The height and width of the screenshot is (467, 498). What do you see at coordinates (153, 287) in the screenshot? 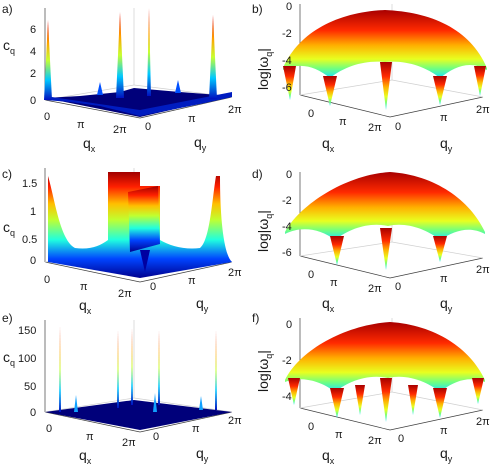
I see `ytick-c-0: 0` at bounding box center [153, 287].